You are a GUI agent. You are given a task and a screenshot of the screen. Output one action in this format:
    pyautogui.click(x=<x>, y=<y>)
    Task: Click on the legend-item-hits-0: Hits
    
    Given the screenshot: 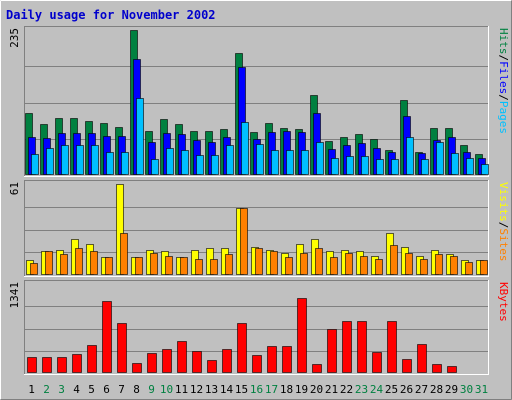 What is the action you would take?
    pyautogui.click(x=503, y=41)
    